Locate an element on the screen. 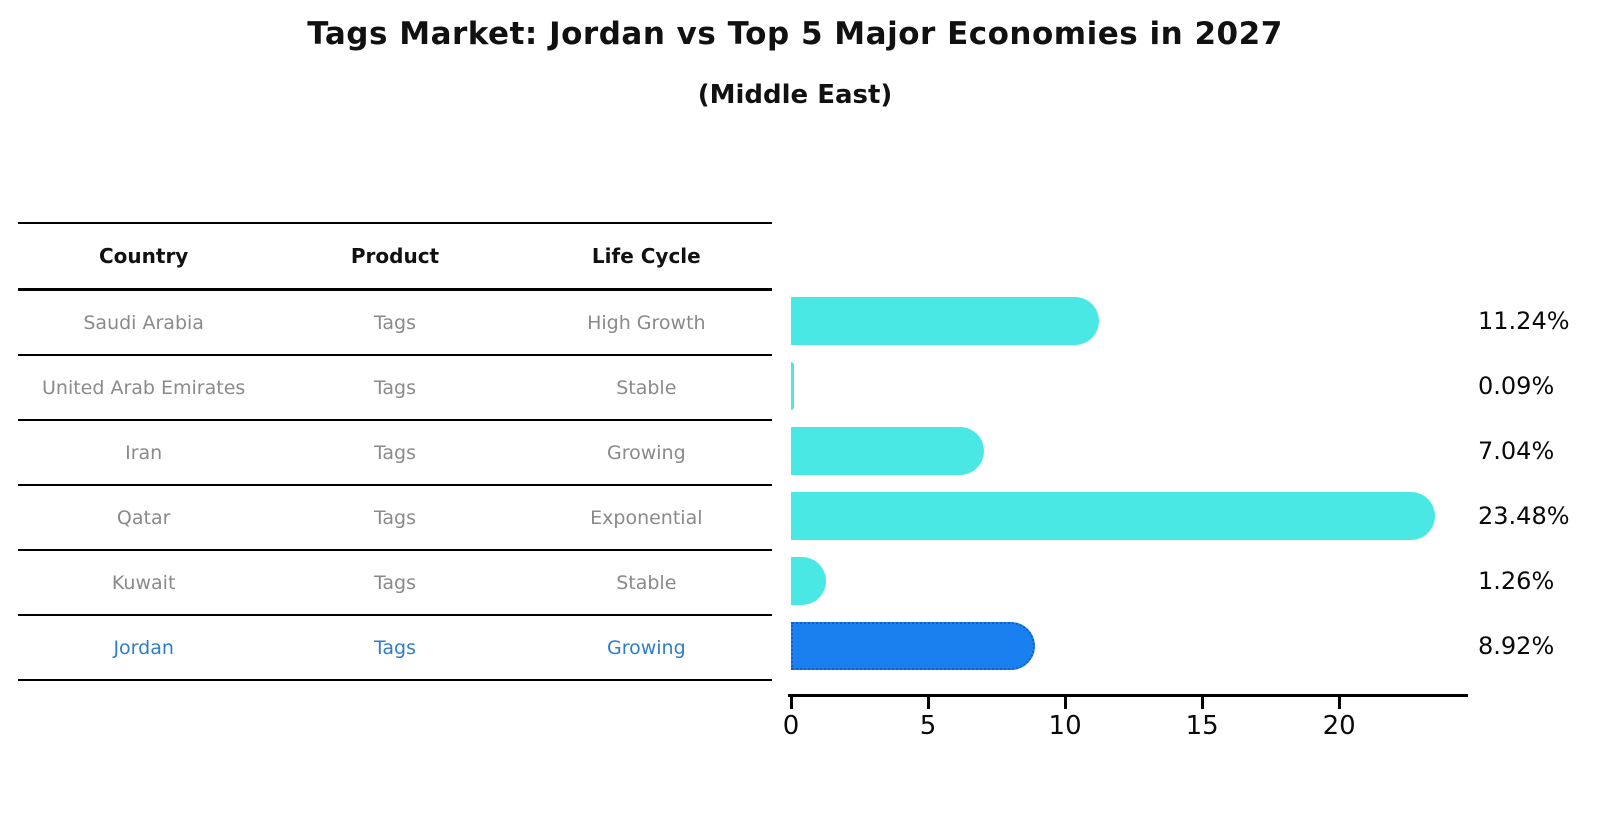  value-label-qatar: 23.48% is located at coordinates (1524, 515).